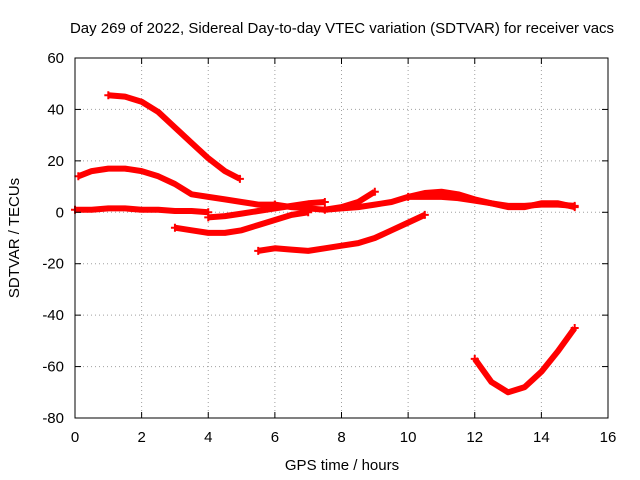 This screenshot has width=640, height=480. What do you see at coordinates (208, 437) in the screenshot?
I see `x-tick-label: 4` at bounding box center [208, 437].